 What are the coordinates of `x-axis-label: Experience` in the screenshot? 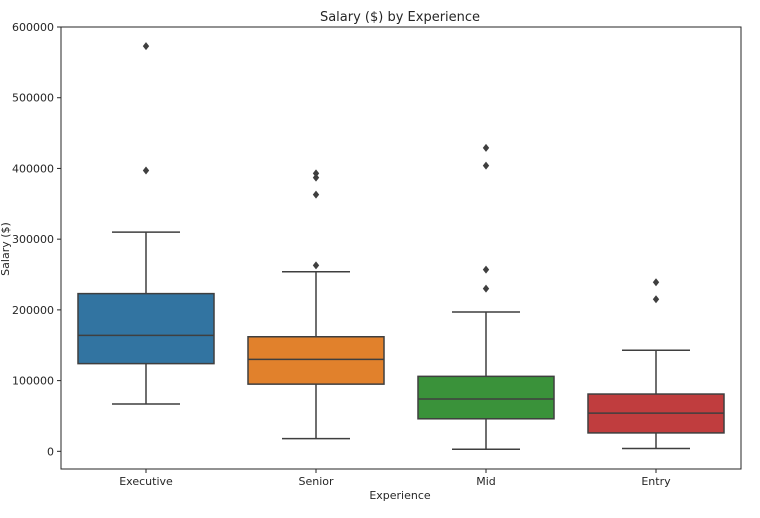 It's located at (400, 495).